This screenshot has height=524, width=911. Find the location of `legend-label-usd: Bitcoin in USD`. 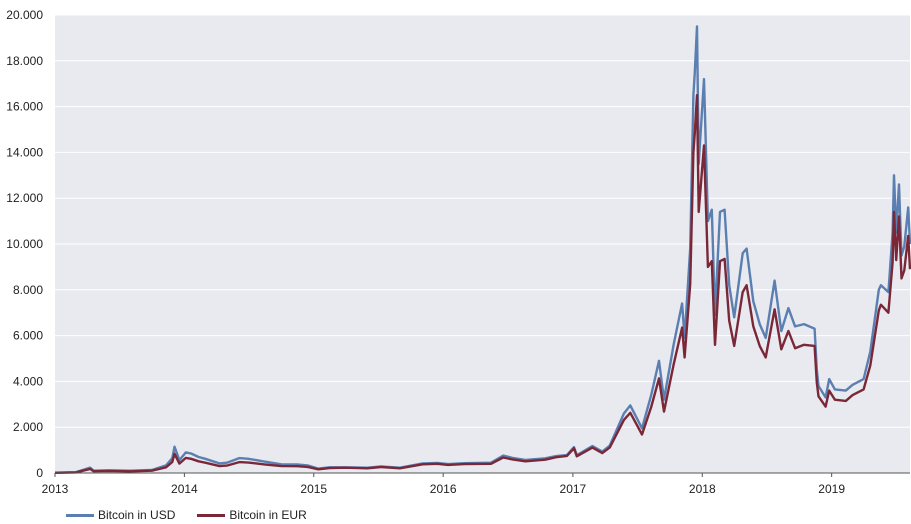

legend-label-usd: Bitcoin in USD is located at coordinates (137, 515).